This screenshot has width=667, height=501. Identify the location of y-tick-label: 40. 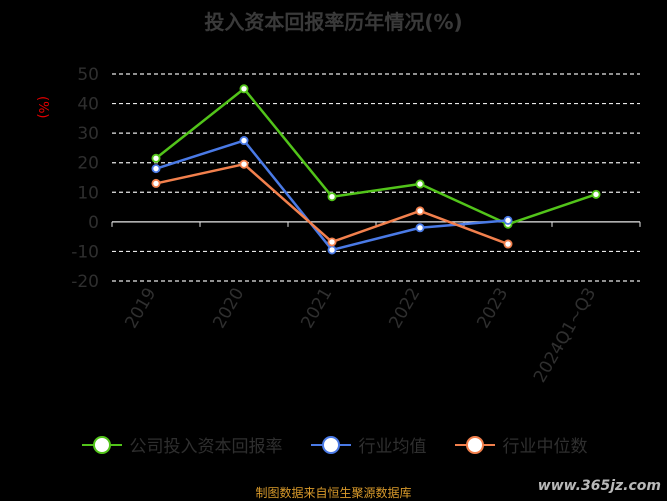
(88, 105).